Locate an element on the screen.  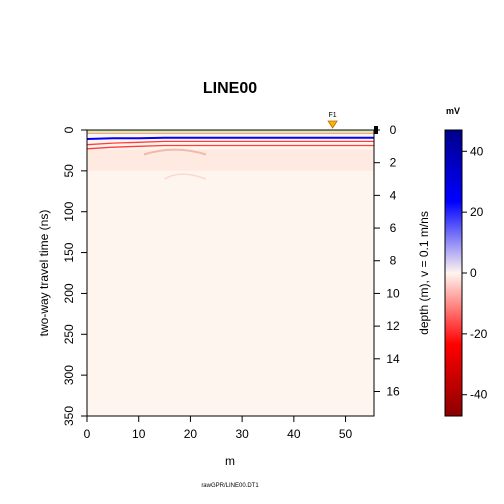
x-tick-label: 50 is located at coordinates (346, 434).